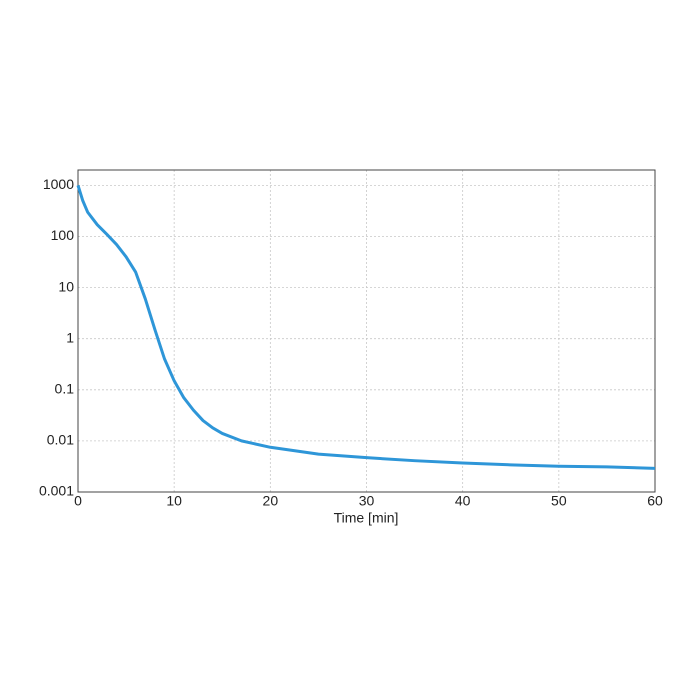 The height and width of the screenshot is (700, 700). Describe the element at coordinates (174, 501) in the screenshot. I see `x-tick-label: 10` at that location.